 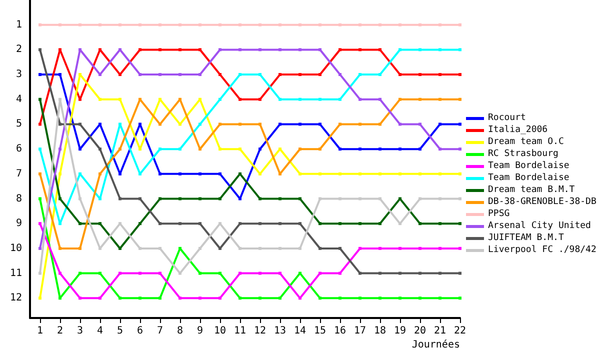 What do you see at coordinates (320, 331) in the screenshot?
I see `x-tick-label: 15` at bounding box center [320, 331].